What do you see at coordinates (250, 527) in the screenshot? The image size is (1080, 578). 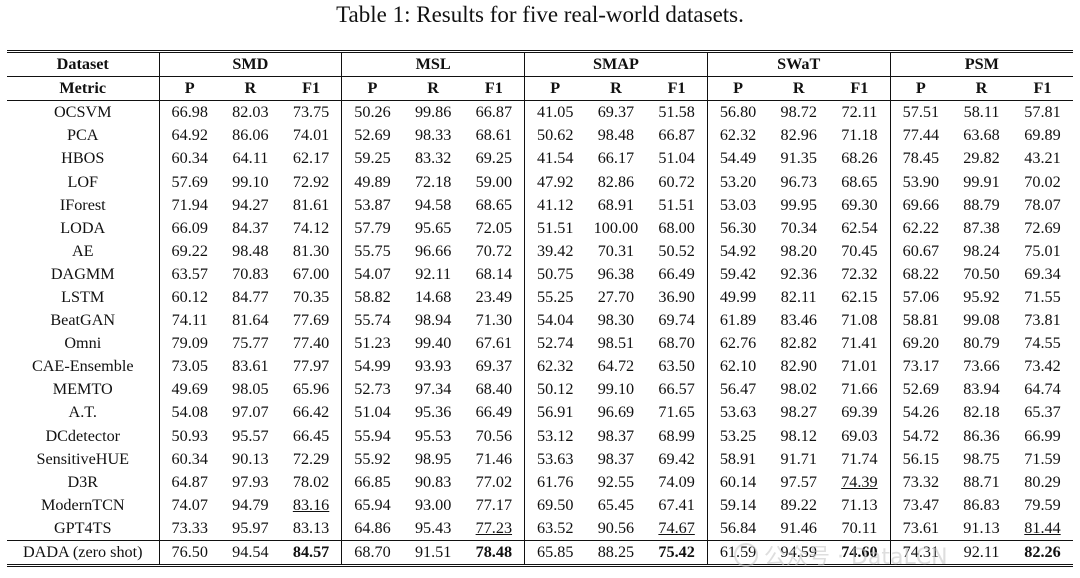 I see `metric-value-cell: 95.97` at bounding box center [250, 527].